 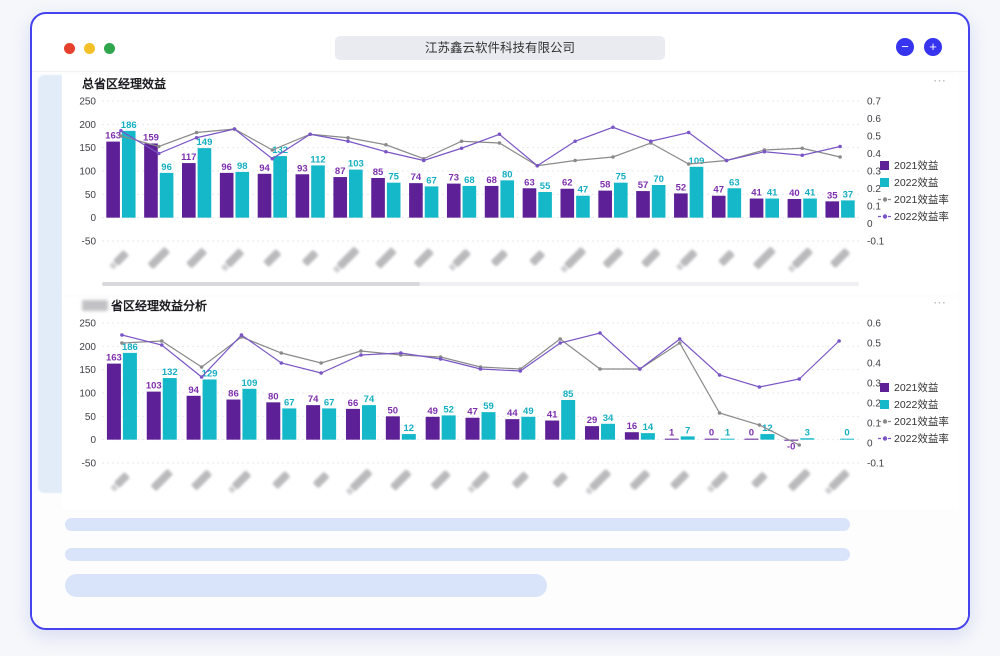 What do you see at coordinates (124, 84) in the screenshot?
I see `chart-title-text: 总省区经理效益` at bounding box center [124, 84].